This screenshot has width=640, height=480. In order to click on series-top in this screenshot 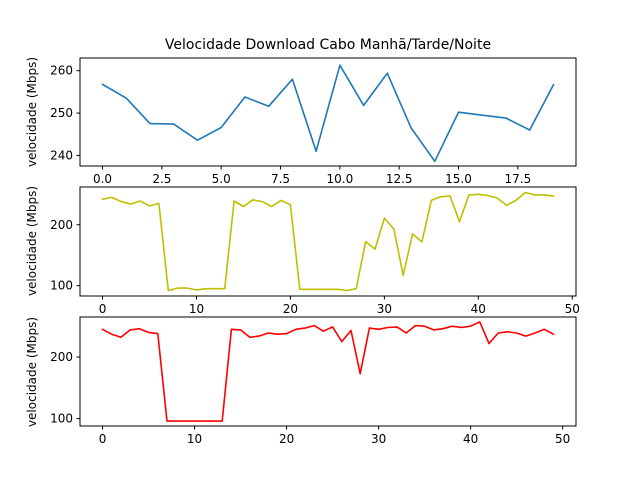, I will do `click(328, 113)`.